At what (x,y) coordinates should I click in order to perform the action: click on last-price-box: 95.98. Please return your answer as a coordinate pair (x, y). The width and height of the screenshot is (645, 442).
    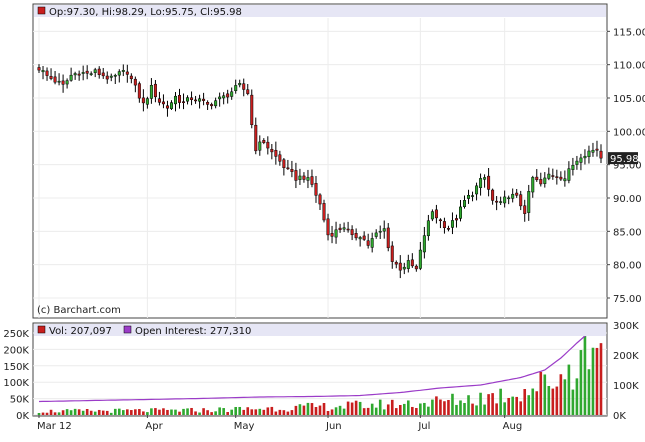
    Looking at the image, I should click on (623, 158).